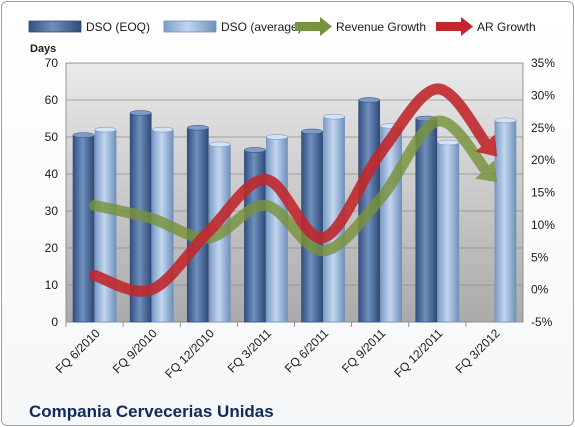 This screenshot has height=427, width=575. I want to click on y-right-tick-label: 25%, so click(543, 128).